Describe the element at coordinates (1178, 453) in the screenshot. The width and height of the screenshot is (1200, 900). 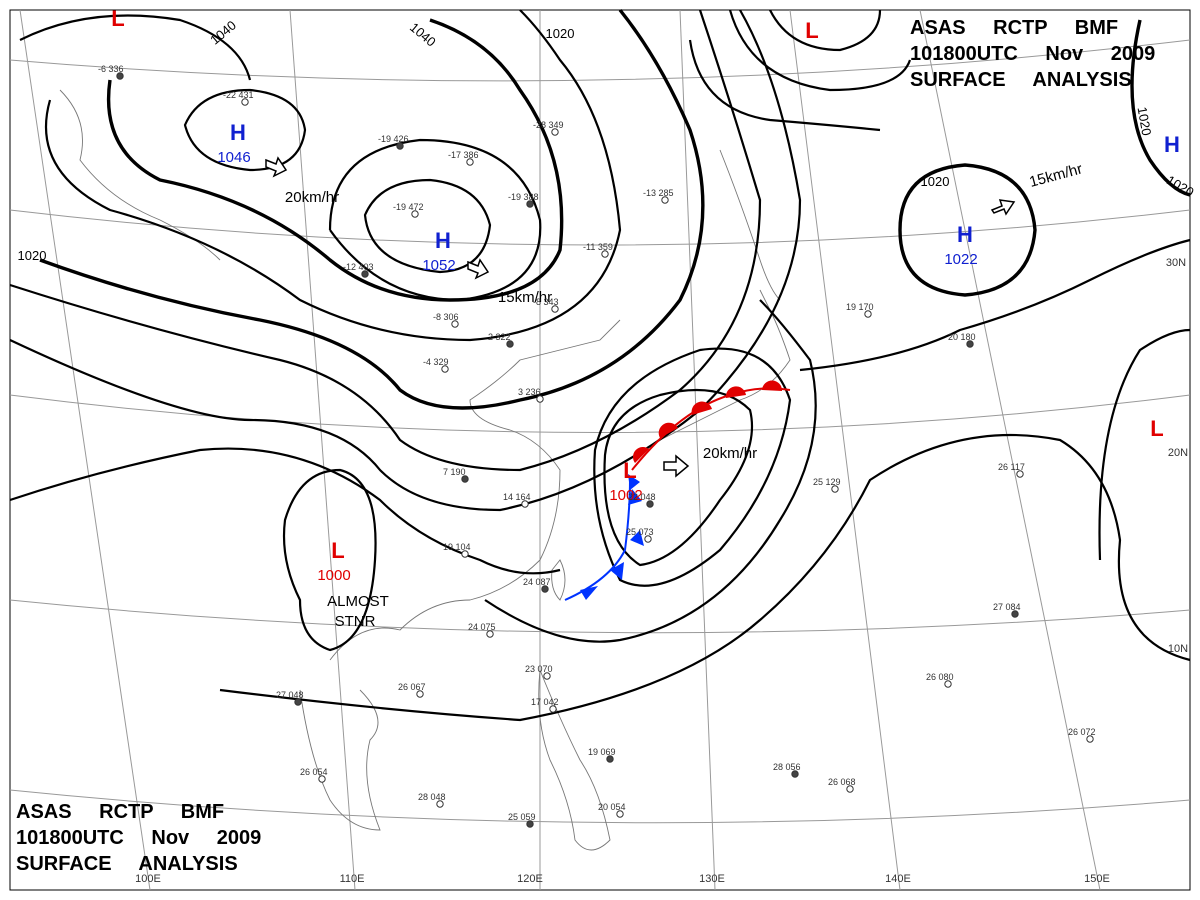
I see `latitude-label: 20N` at that location.